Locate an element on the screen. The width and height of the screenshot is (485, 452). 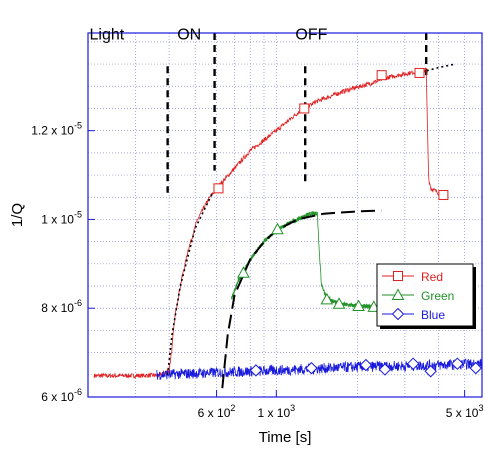
y-axis-title: 1/Q is located at coordinates (17, 215).